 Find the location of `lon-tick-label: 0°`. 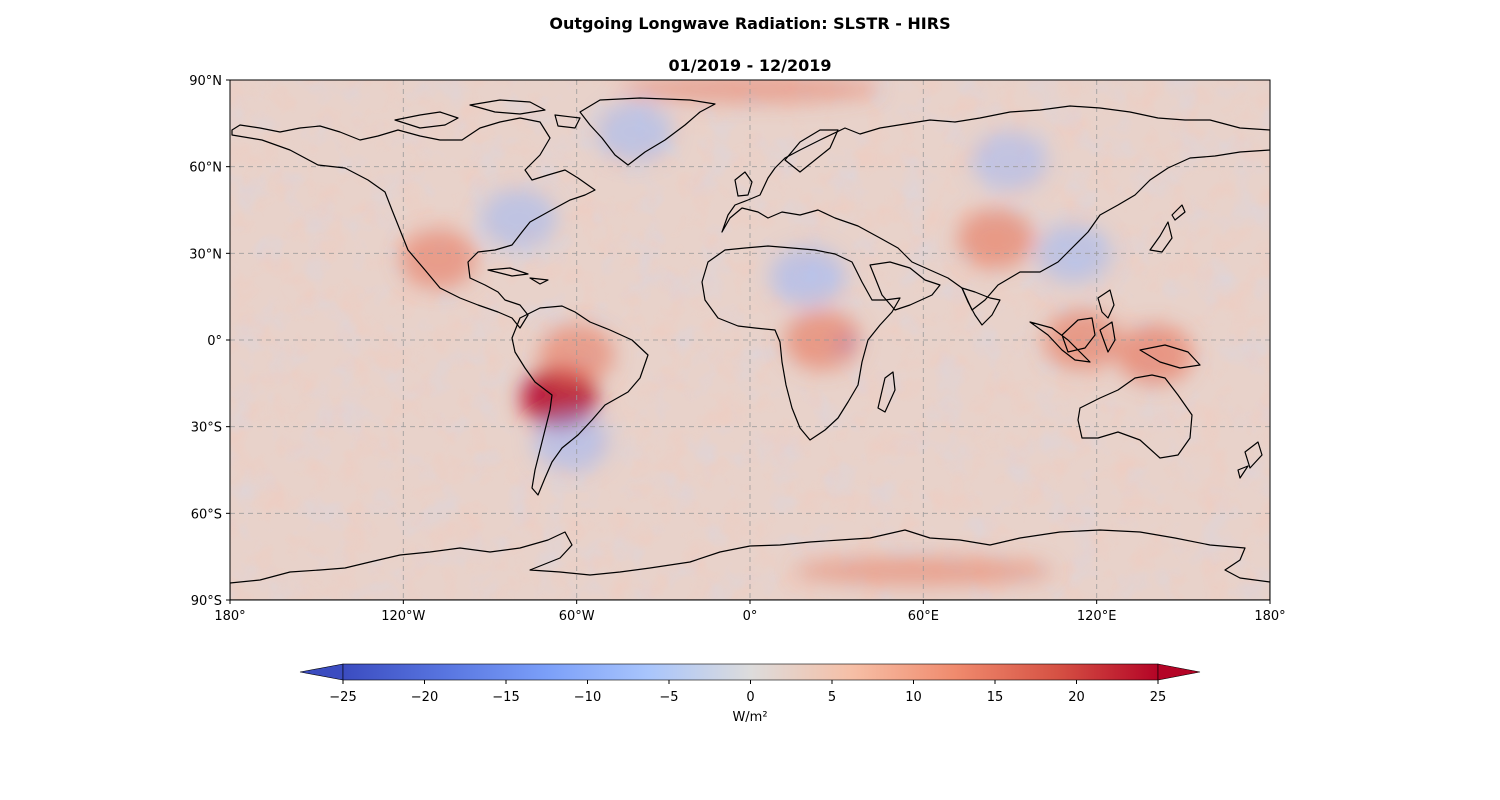

lon-tick-label: 0° is located at coordinates (750, 616).